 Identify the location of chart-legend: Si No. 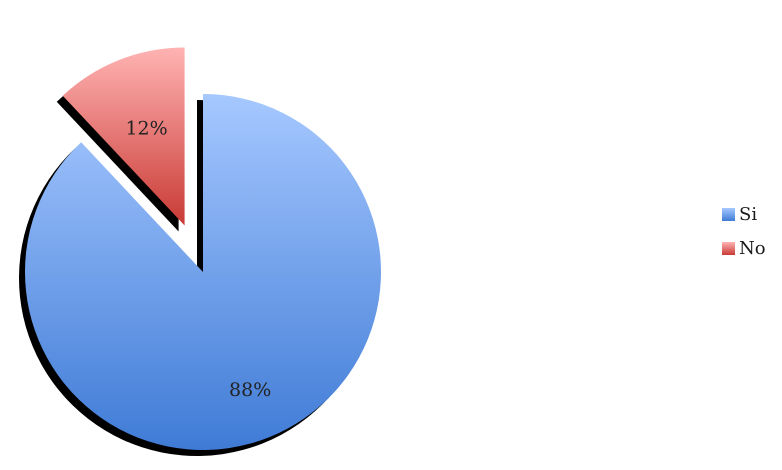
(744, 231).